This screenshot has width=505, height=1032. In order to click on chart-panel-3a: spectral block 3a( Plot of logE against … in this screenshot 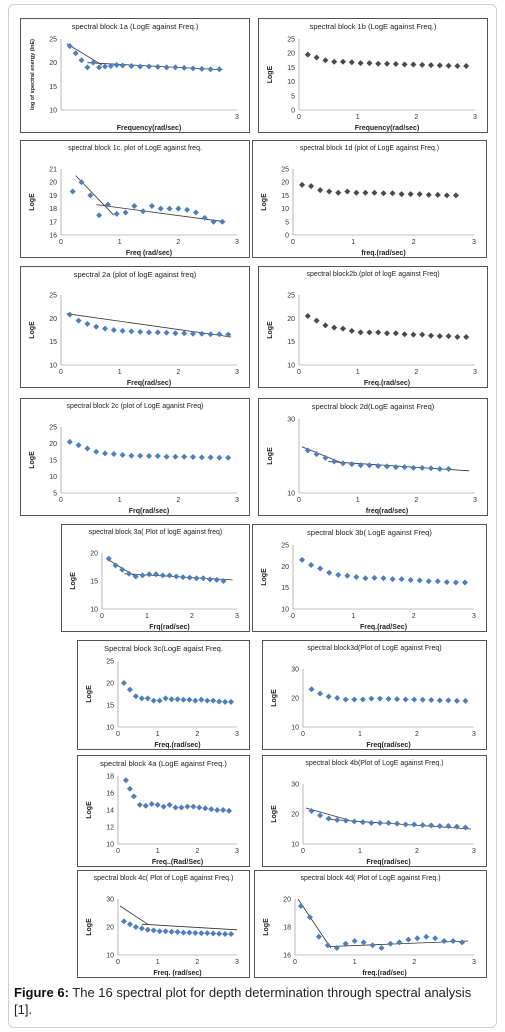, I will do `click(155, 578)`.